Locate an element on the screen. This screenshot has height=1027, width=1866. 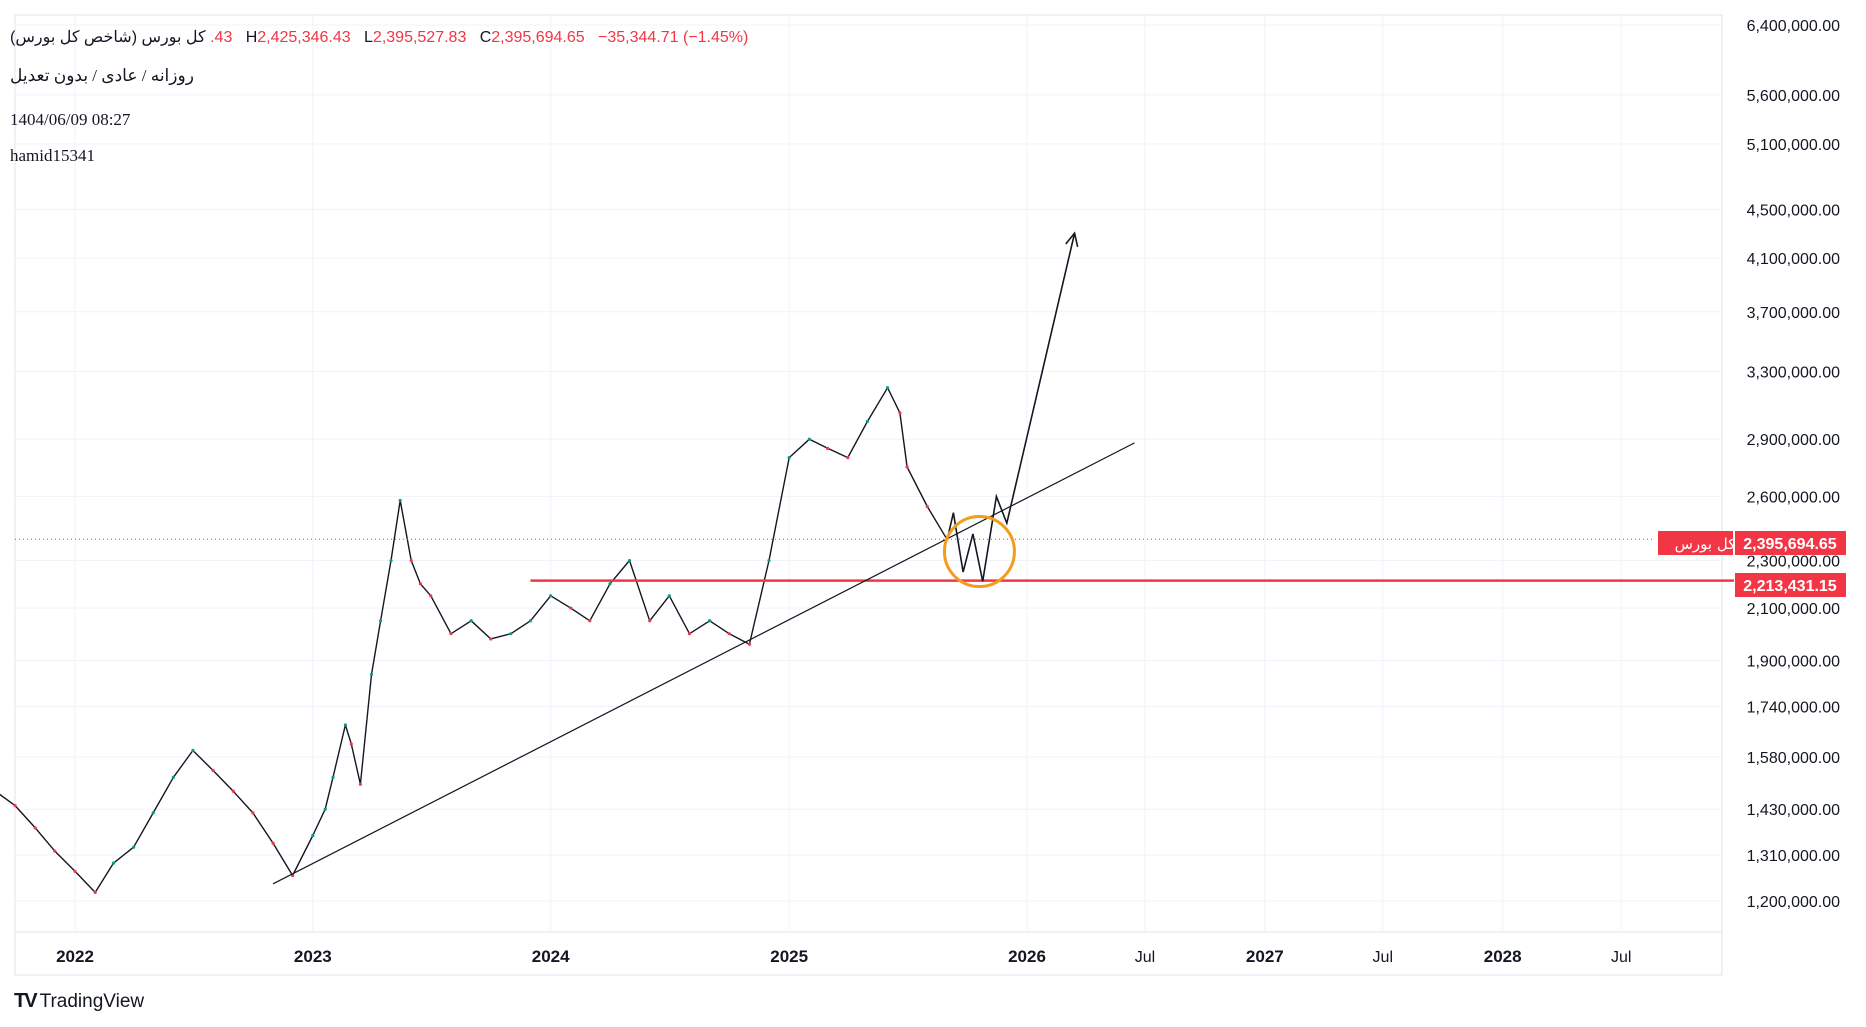
y-tick-label: 2,900,000.00 is located at coordinates (1794, 440).